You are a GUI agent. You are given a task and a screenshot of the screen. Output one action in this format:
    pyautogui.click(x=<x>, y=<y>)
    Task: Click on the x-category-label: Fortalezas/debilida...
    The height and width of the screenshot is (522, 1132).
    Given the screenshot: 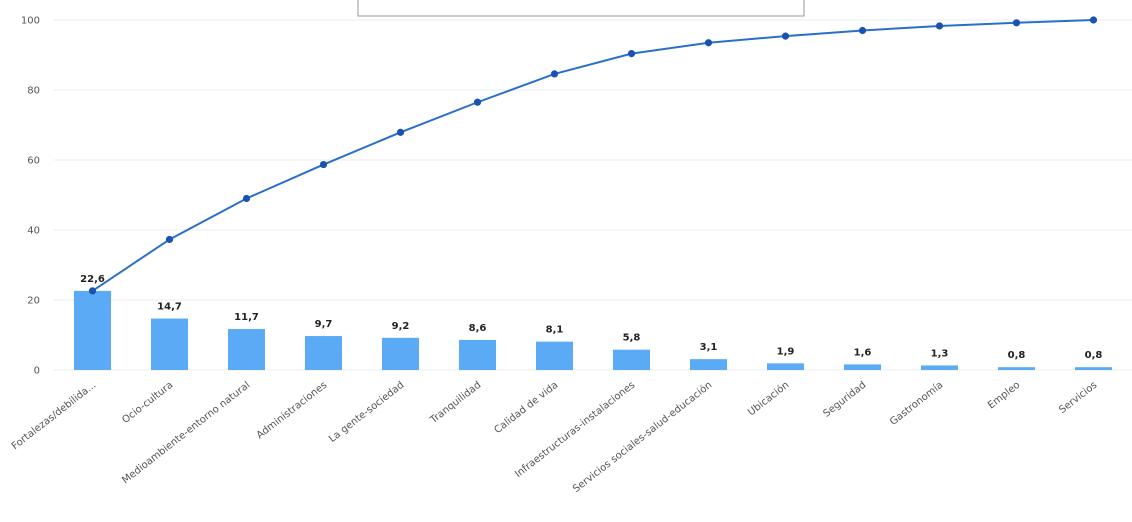 What is the action you would take?
    pyautogui.click(x=54, y=416)
    